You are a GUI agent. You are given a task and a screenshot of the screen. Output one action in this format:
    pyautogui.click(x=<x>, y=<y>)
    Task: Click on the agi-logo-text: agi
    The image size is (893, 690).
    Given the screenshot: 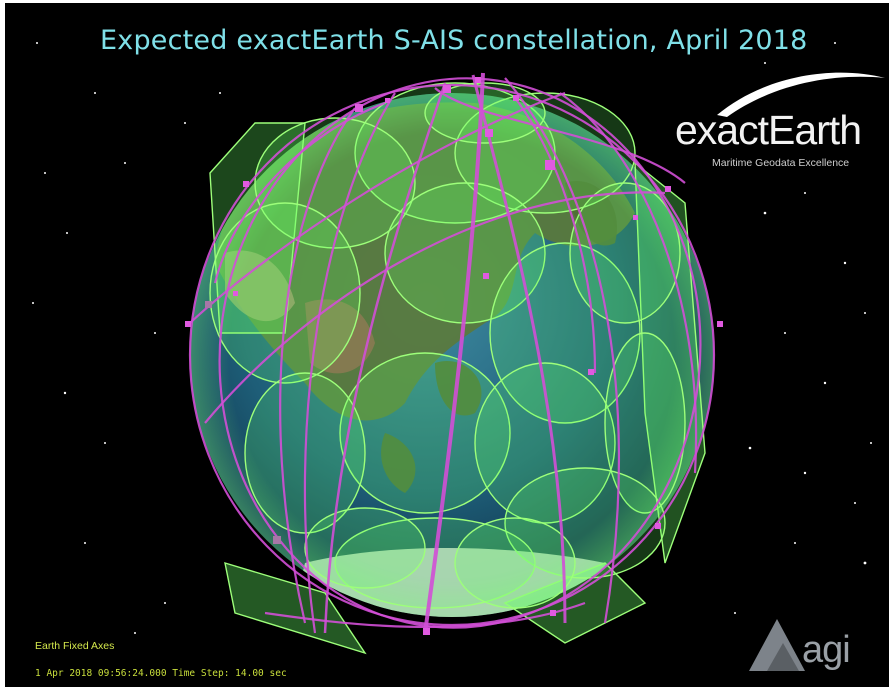 What is the action you would take?
    pyautogui.click(x=826, y=650)
    